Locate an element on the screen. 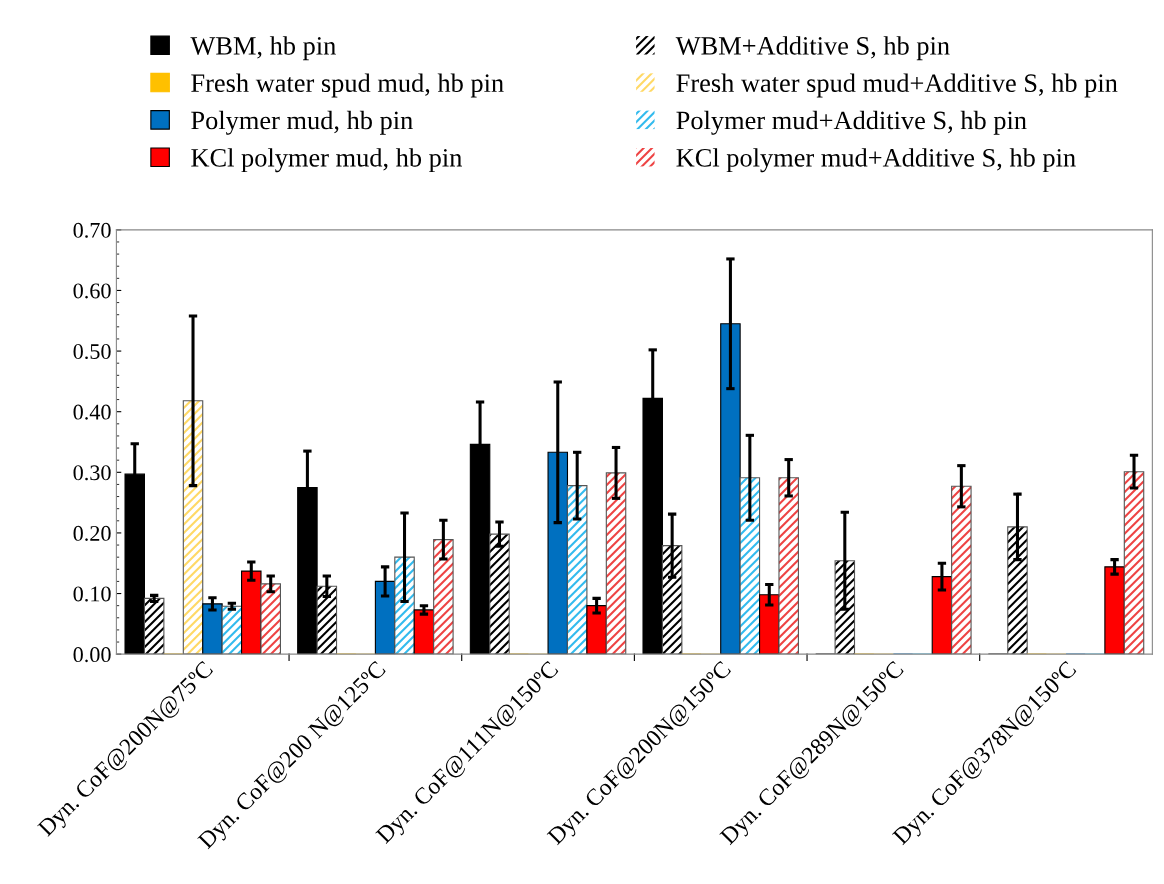  y-tick-label: 0.30 is located at coordinates (92, 473).